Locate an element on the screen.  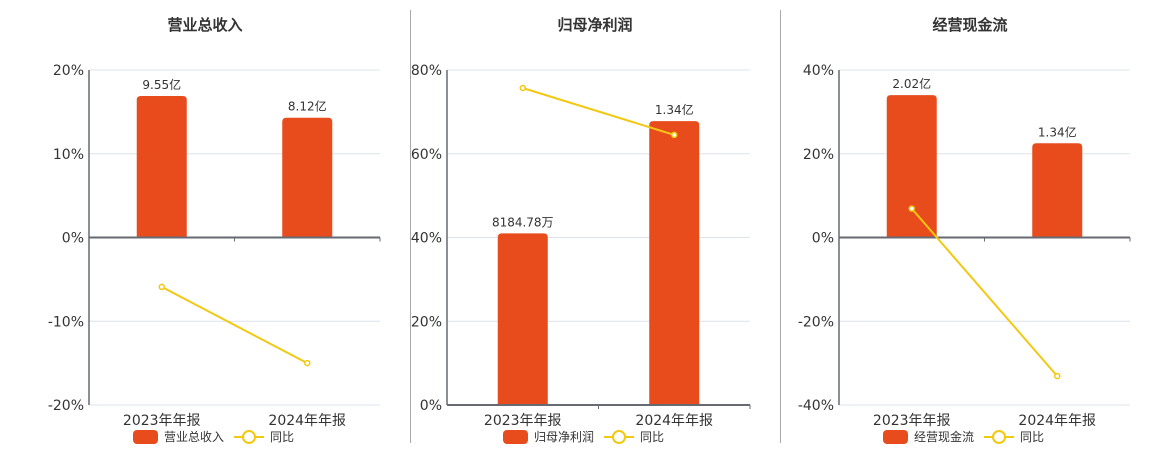
chart-legend: 归母净利润 同比 is located at coordinates (583, 436).